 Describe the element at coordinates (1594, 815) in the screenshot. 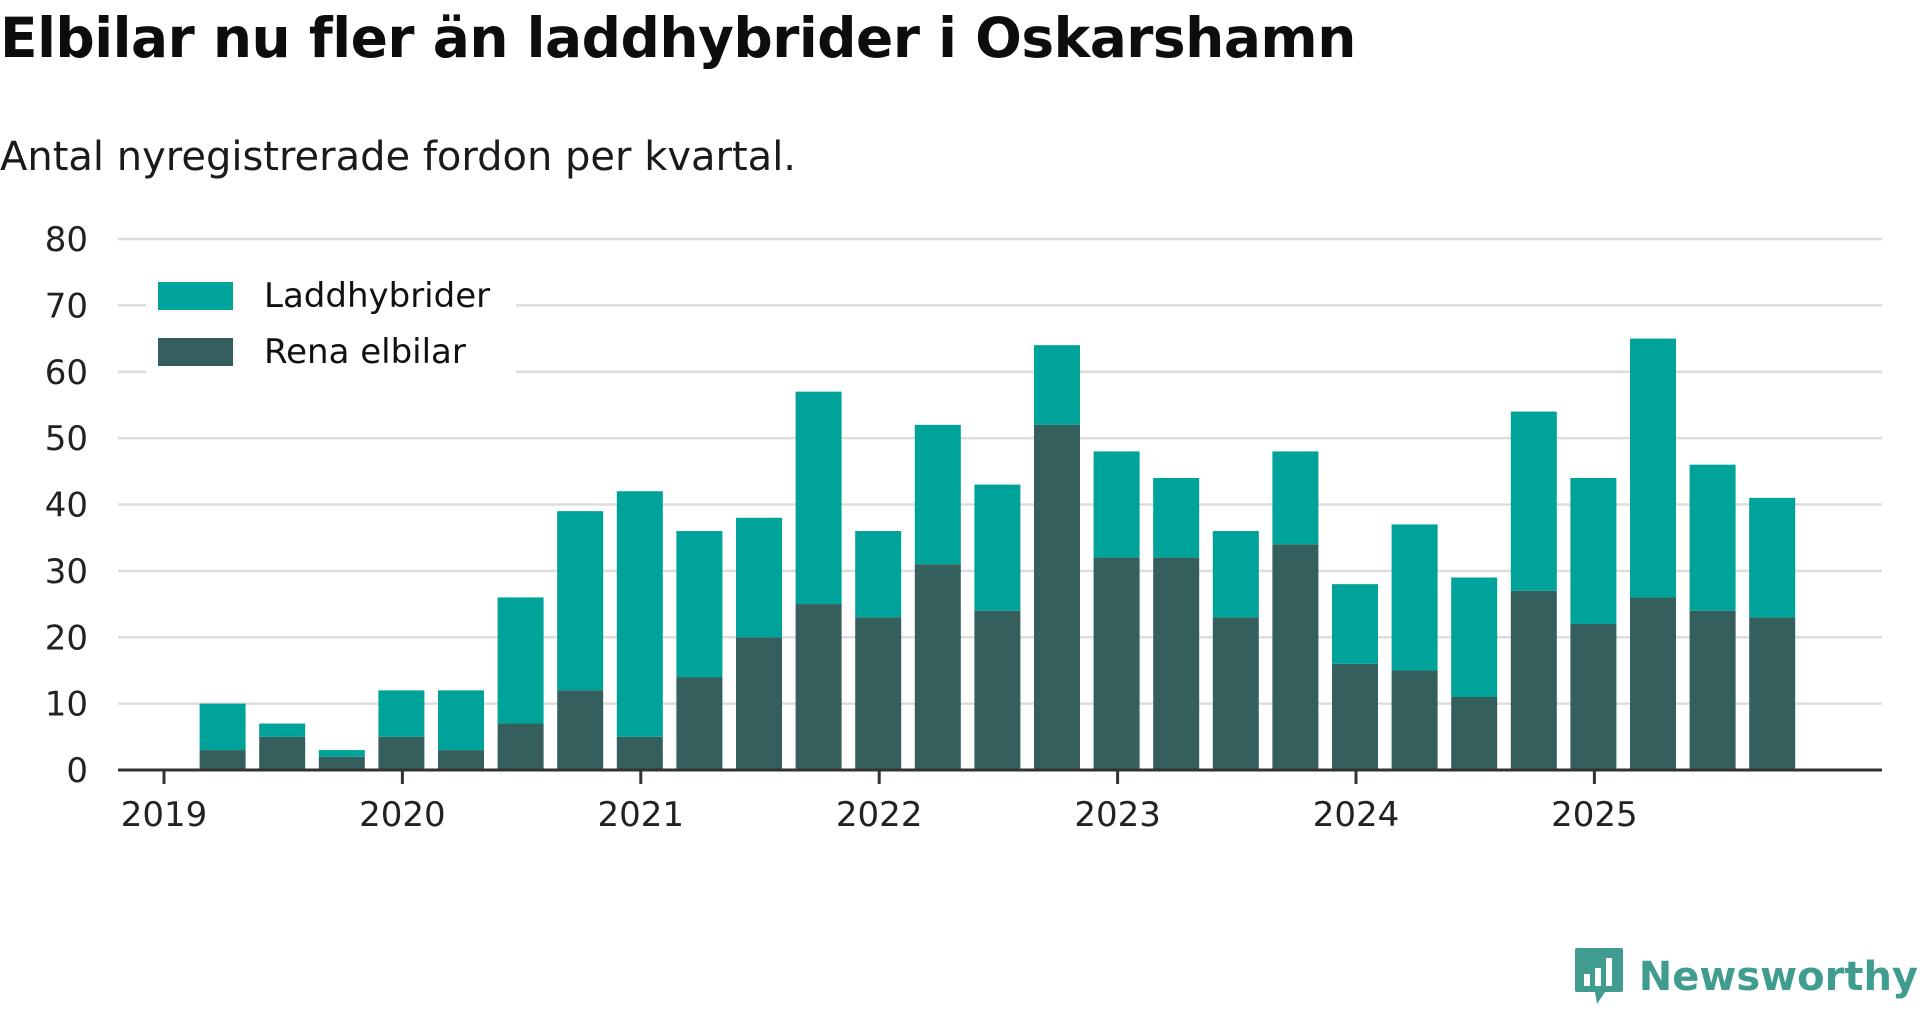

I see `x-tick-label: 2025` at that location.